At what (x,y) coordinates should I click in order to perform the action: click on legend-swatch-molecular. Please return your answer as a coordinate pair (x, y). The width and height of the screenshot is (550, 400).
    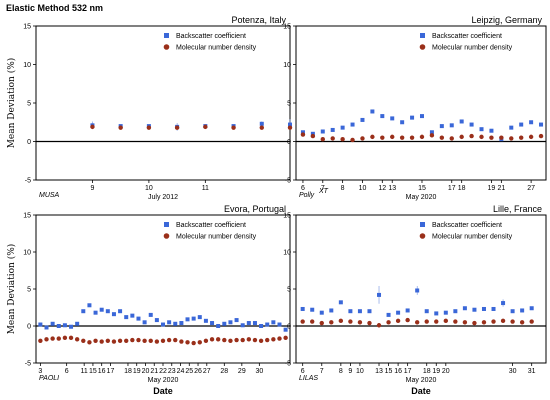
    Looking at the image, I should click on (422, 47).